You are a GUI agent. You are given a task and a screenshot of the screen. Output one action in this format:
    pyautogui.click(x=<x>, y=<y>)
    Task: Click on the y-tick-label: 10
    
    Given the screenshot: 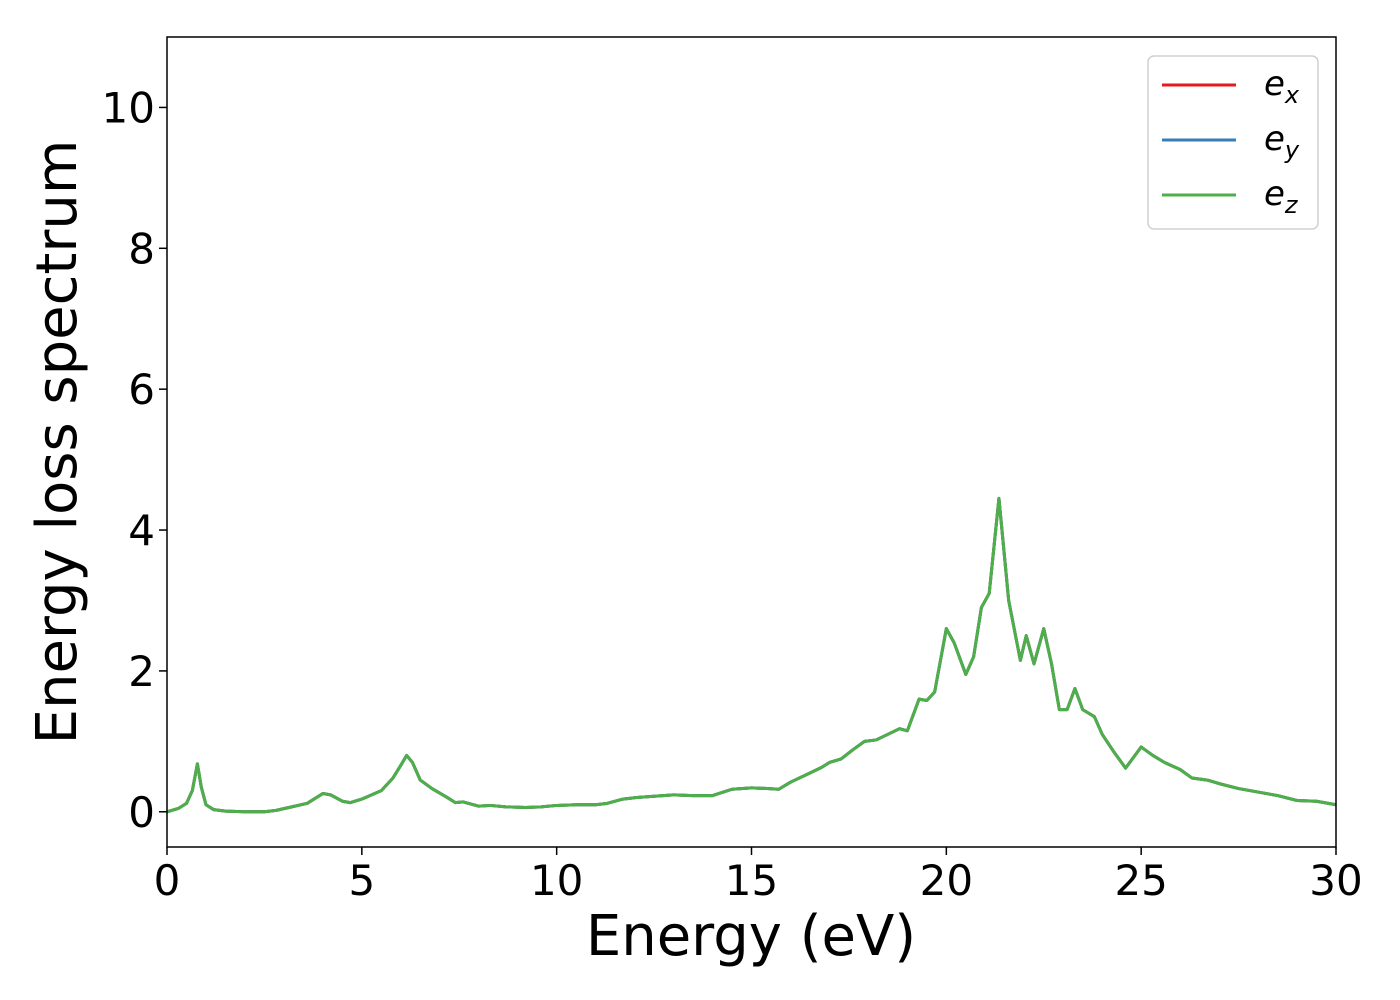 What is the action you would take?
    pyautogui.click(x=128, y=107)
    